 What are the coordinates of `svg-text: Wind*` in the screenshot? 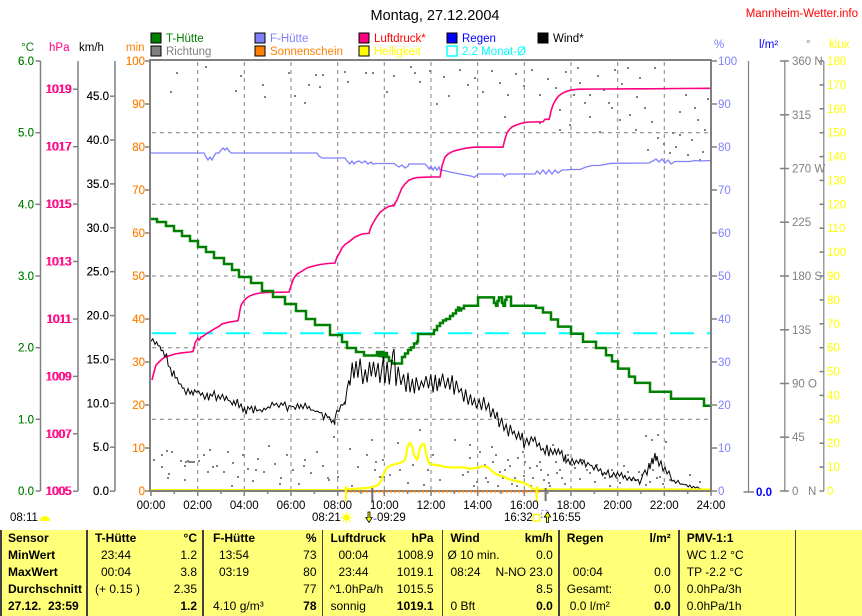 It's located at (568, 39).